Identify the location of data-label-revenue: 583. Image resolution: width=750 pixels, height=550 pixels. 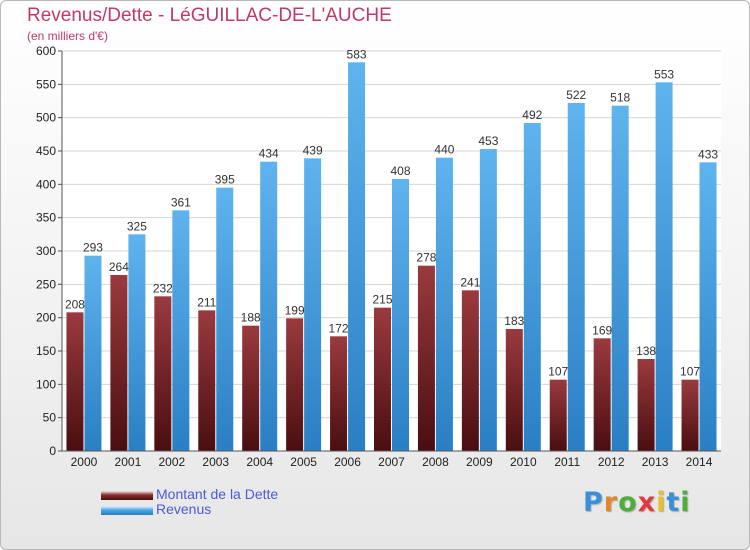
(357, 54).